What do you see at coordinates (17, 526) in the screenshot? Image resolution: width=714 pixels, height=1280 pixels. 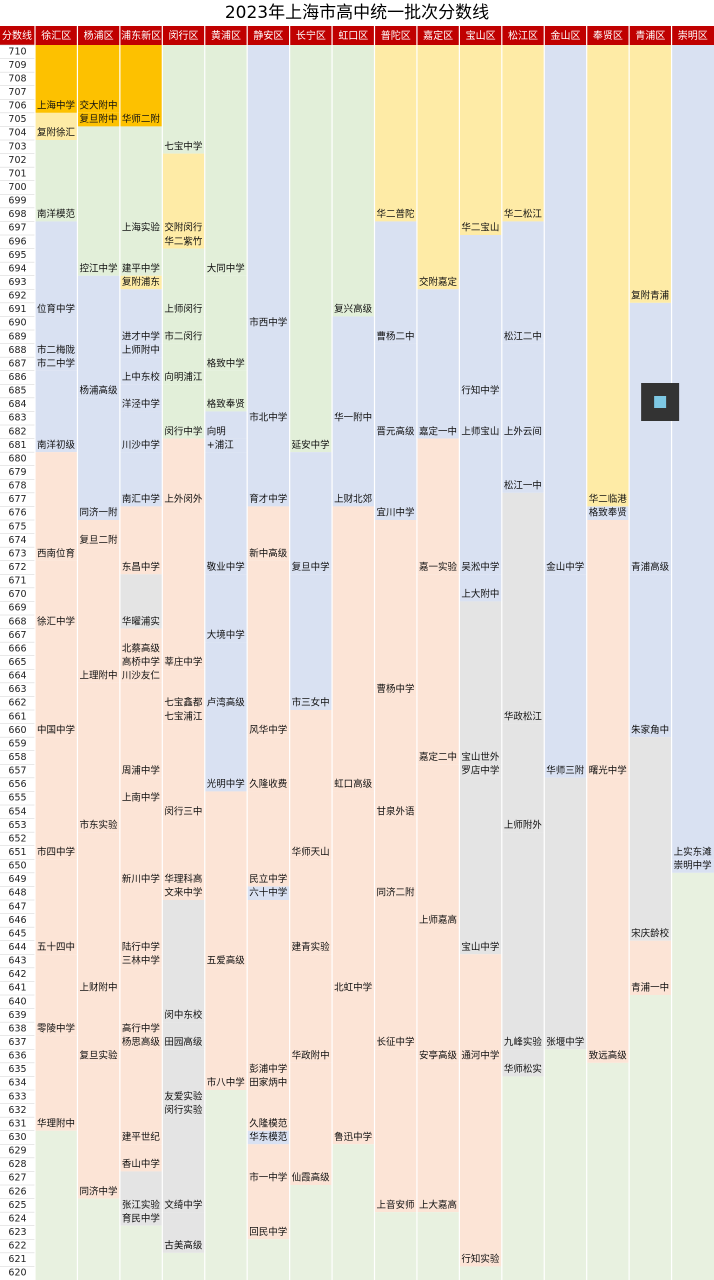 I see `score-label: 675` at bounding box center [17, 526].